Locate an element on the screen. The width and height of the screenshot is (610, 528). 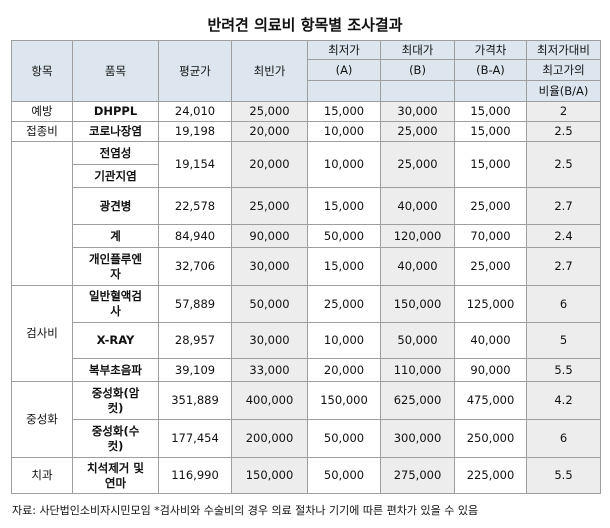
header-category: 항목 is located at coordinates (42, 71).